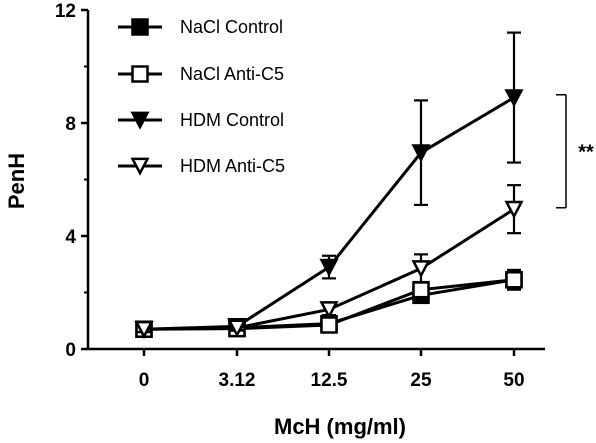  I want to click on y-axis-title: PenH, so click(16, 181).